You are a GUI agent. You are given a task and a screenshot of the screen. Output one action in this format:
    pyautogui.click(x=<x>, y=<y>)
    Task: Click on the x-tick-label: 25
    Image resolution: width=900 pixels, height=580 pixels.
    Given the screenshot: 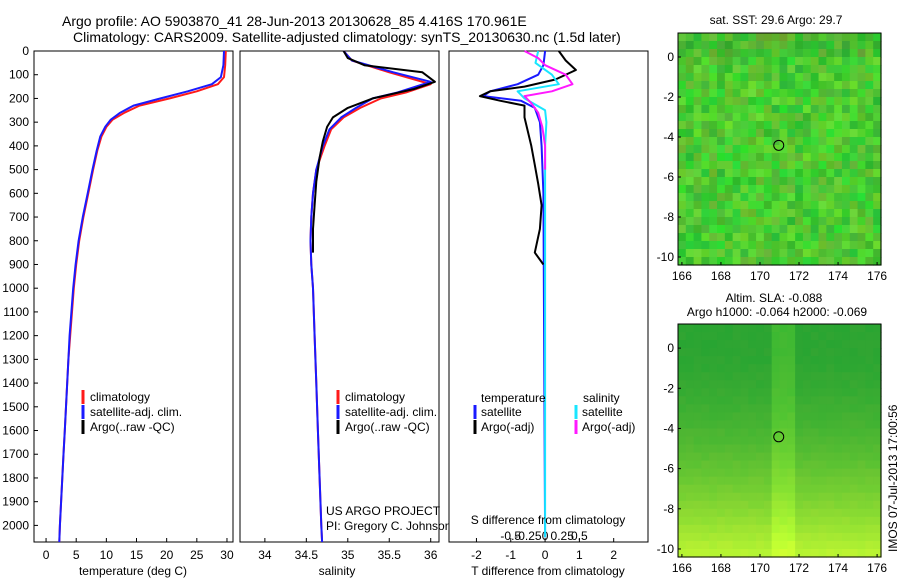 What is the action you would take?
    pyautogui.click(x=197, y=555)
    